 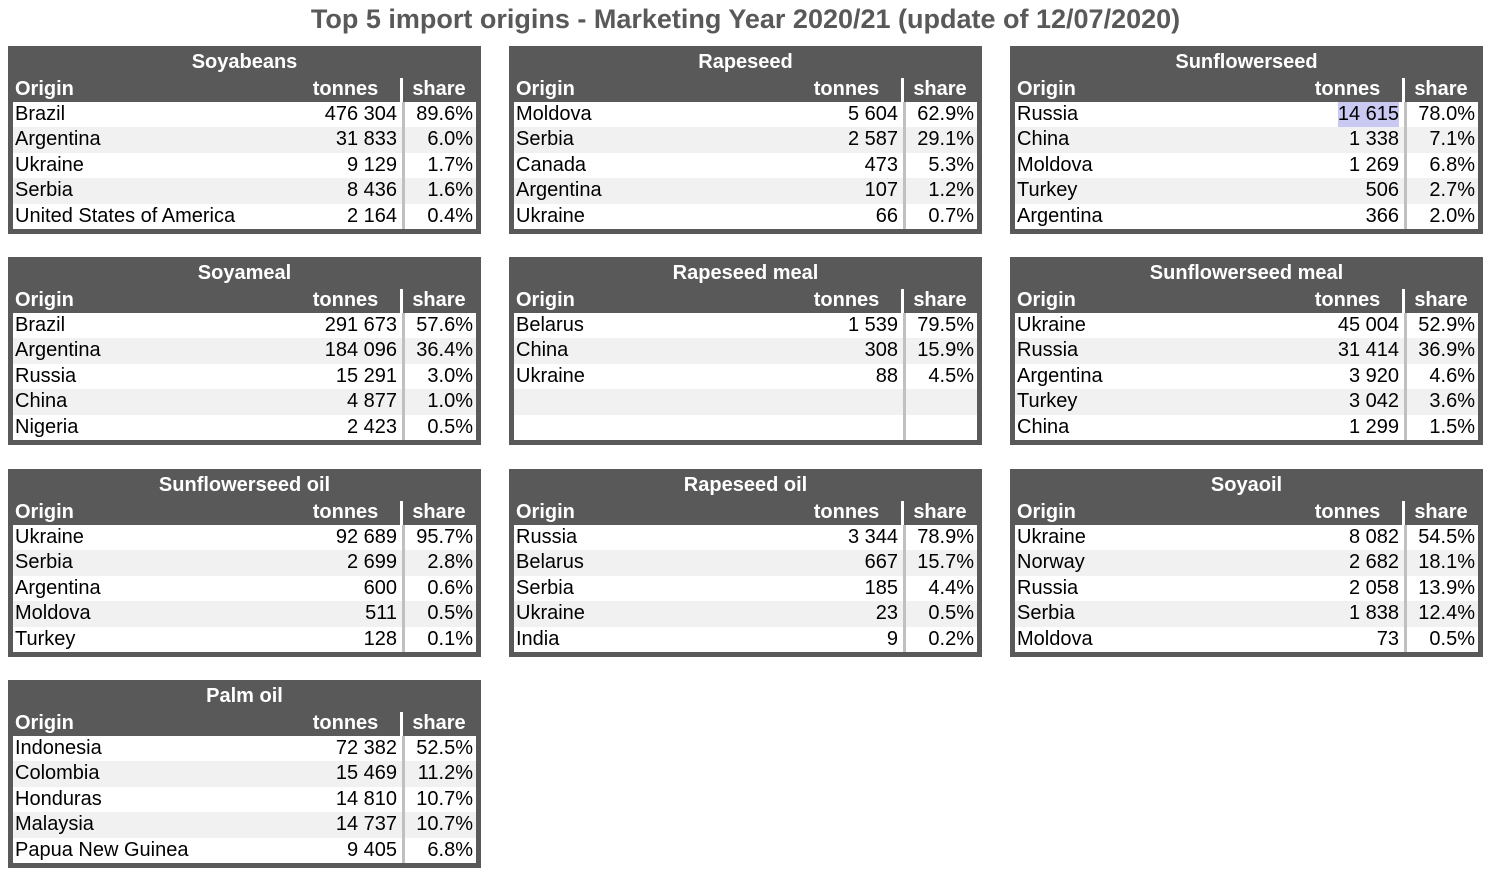 I want to click on cell-tonnes: 600, so click(x=380, y=587).